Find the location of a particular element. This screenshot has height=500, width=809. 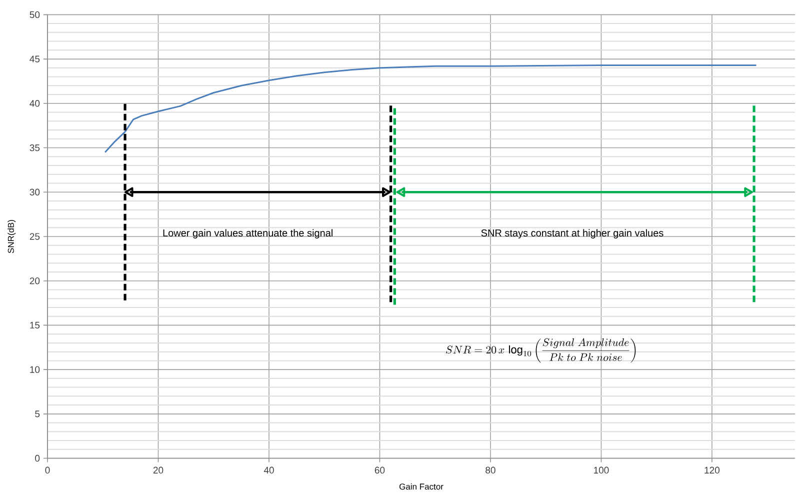

y-tick-label: 0 is located at coordinates (37, 458).